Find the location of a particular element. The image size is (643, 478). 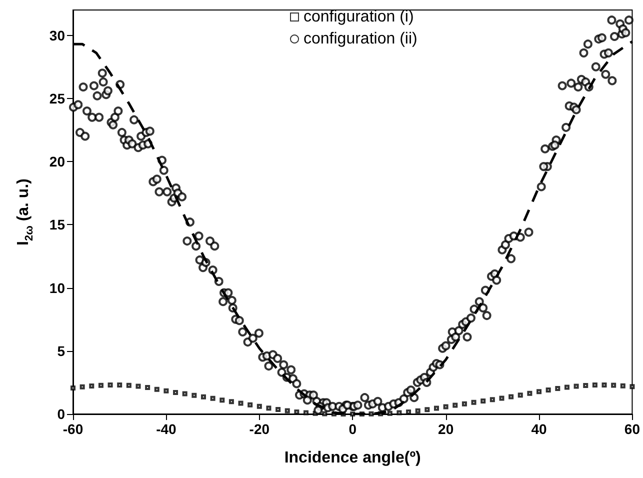

y-tick-label: 0 is located at coordinates (61, 414).